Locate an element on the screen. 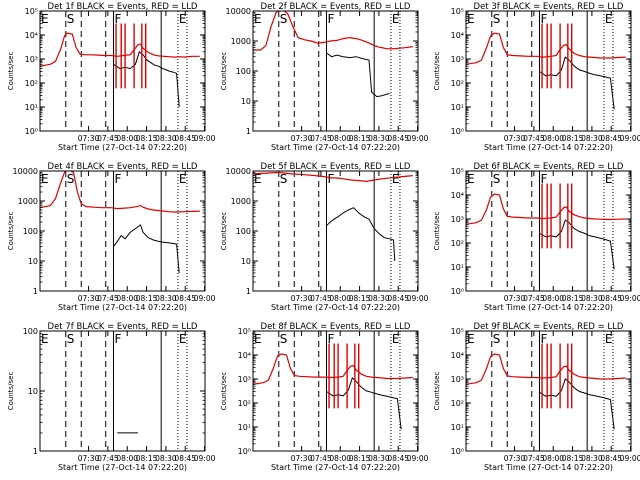 This screenshot has height=480, width=640. y-tick-label: 10⁴ is located at coordinates (31, 35).